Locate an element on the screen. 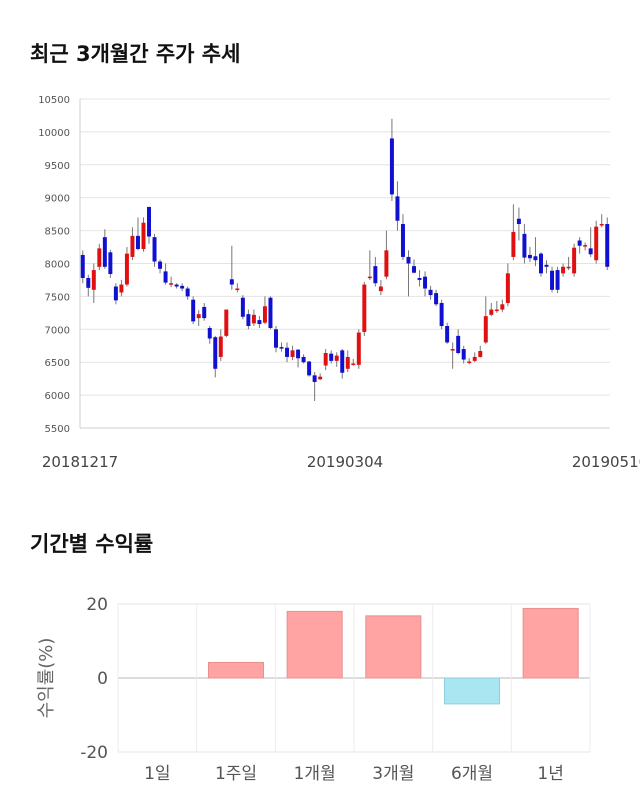 The width and height of the screenshot is (640, 810). x-tick-label: 20190304 is located at coordinates (345, 462).